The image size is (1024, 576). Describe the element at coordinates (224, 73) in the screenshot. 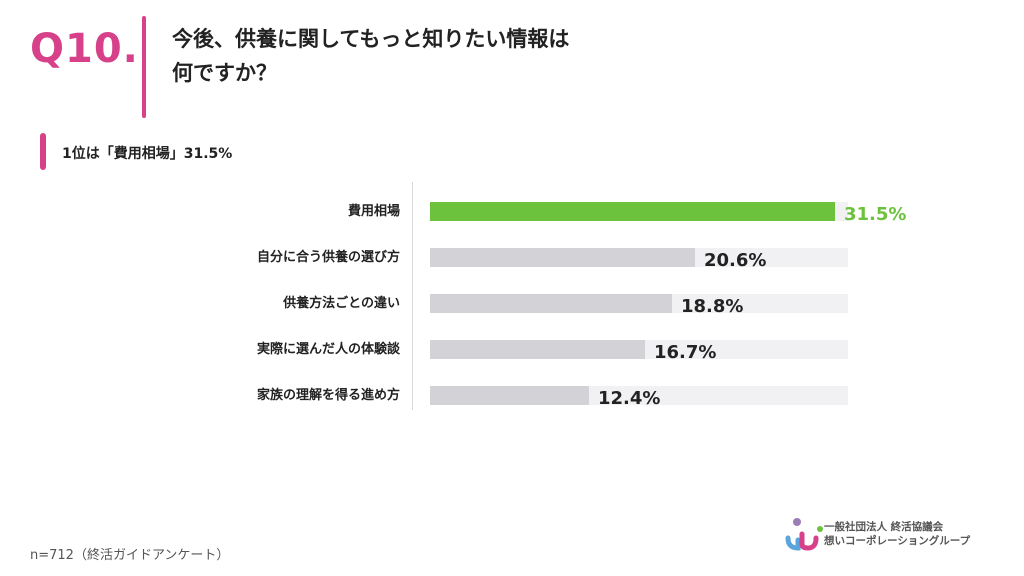

I see `question-title-line2: 何ですか？` at that location.